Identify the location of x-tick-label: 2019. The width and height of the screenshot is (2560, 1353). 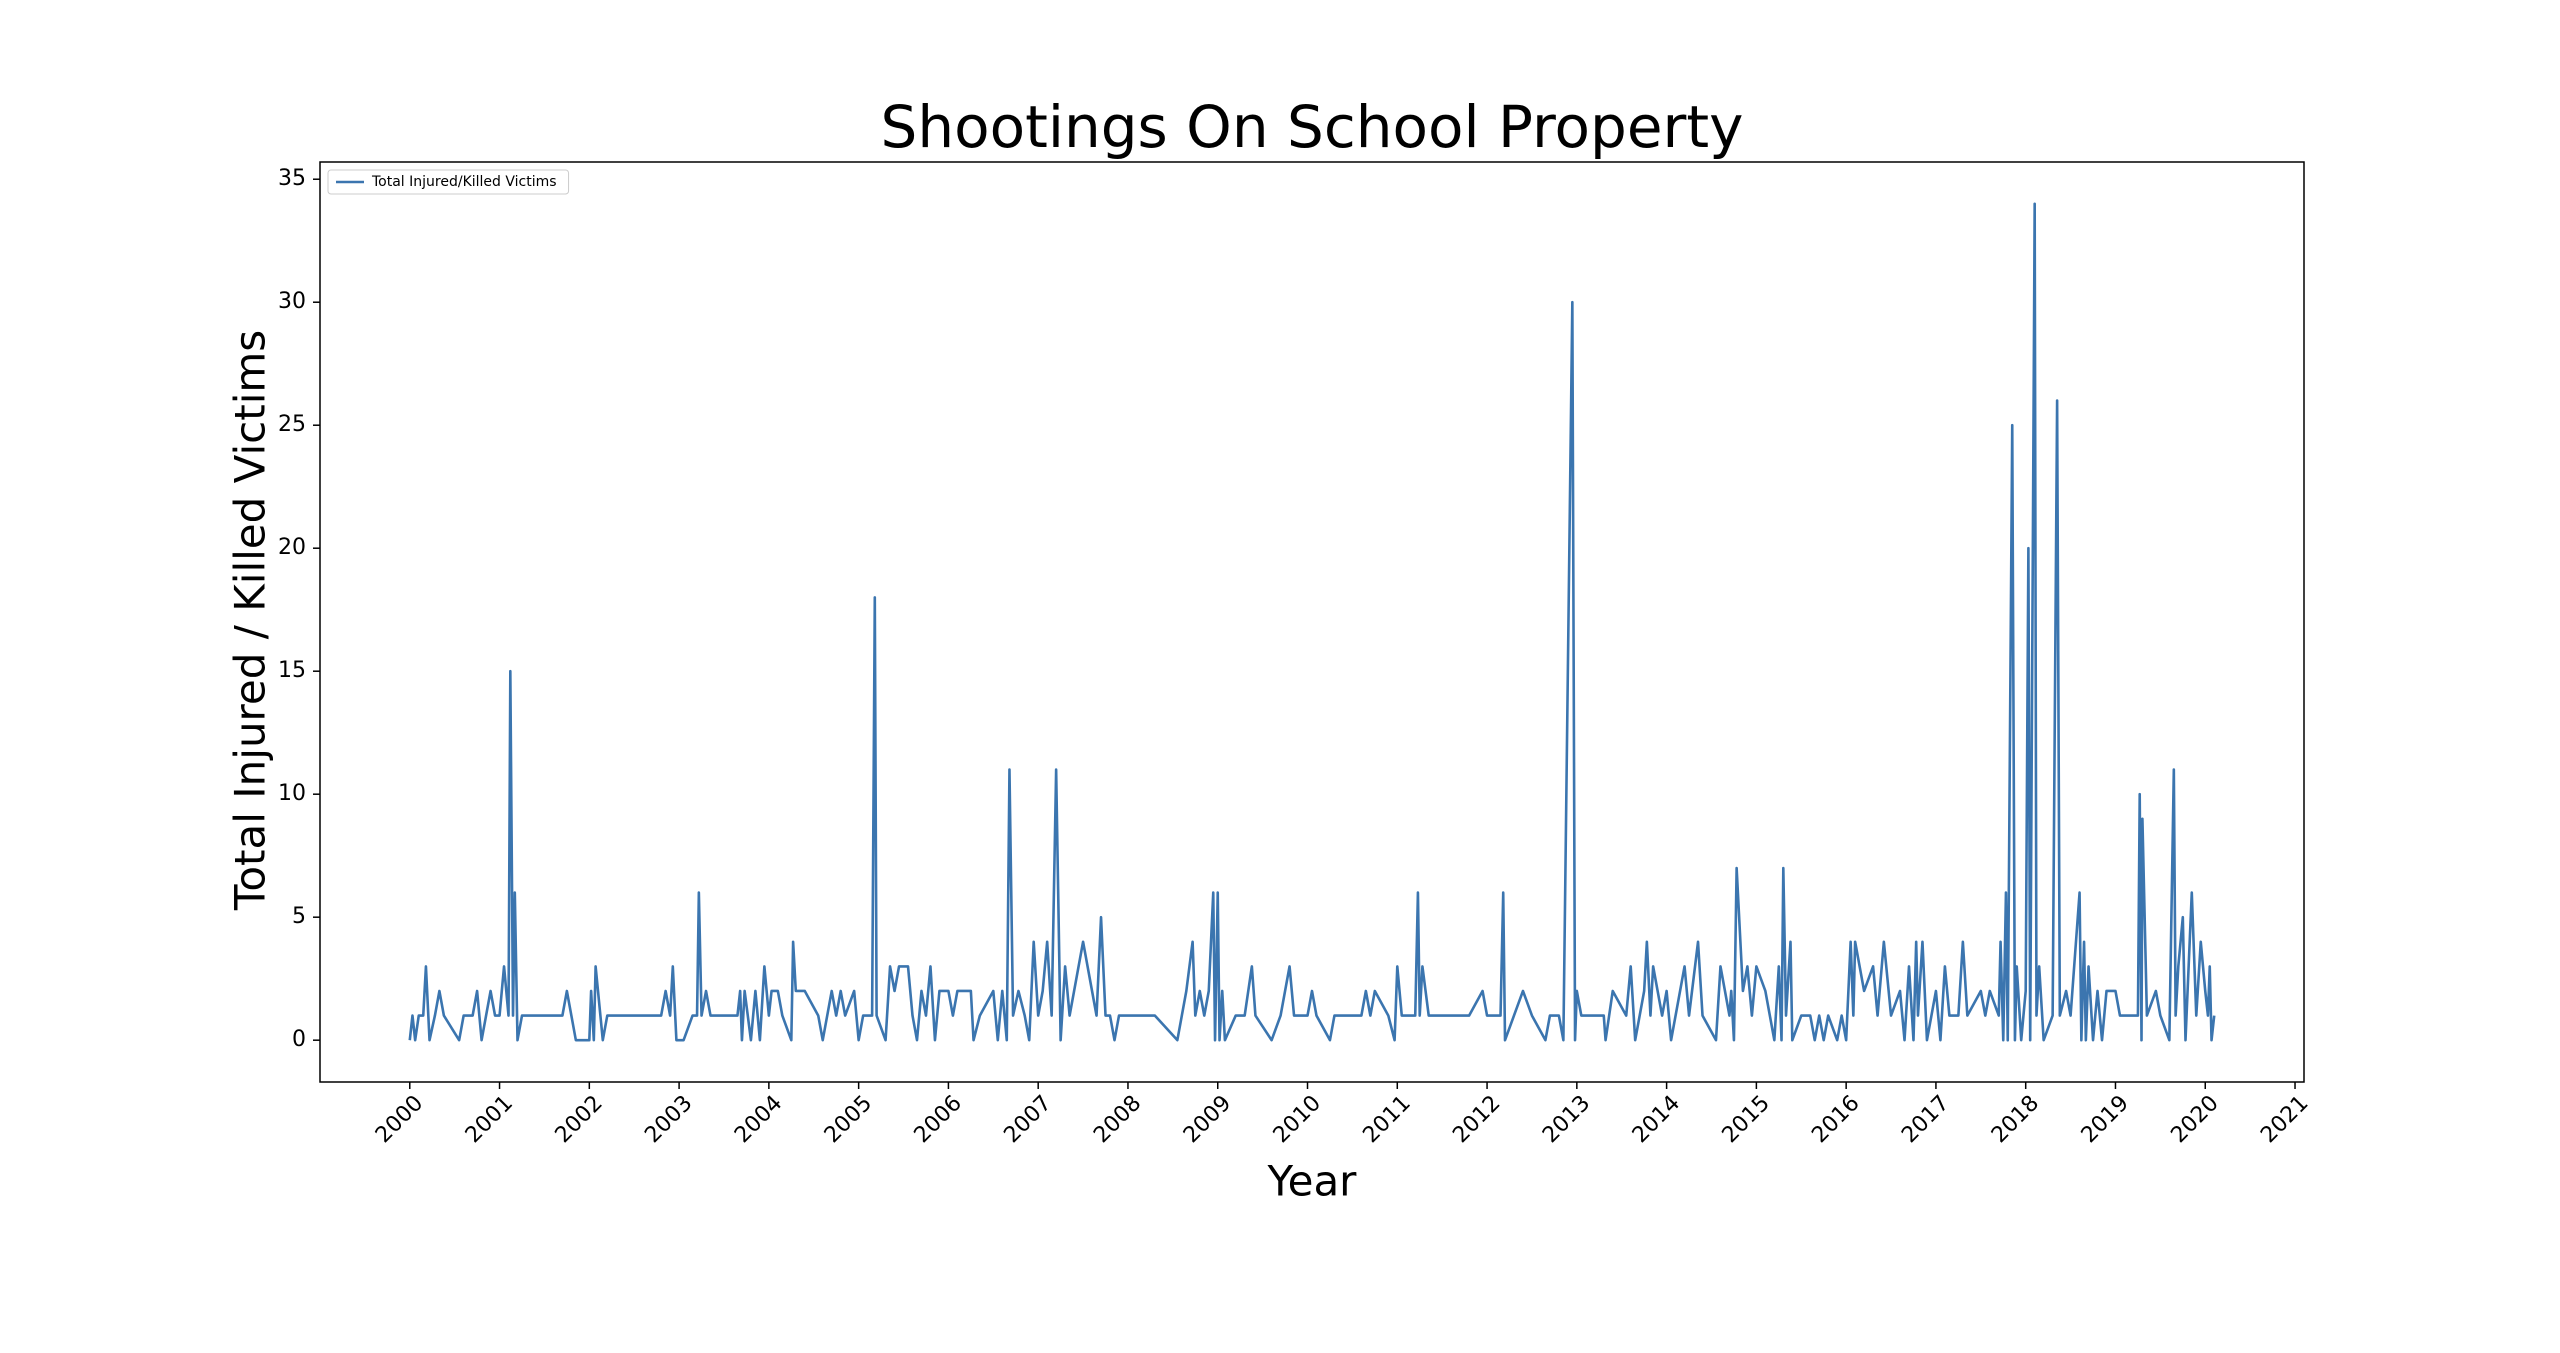
(2105, 1119).